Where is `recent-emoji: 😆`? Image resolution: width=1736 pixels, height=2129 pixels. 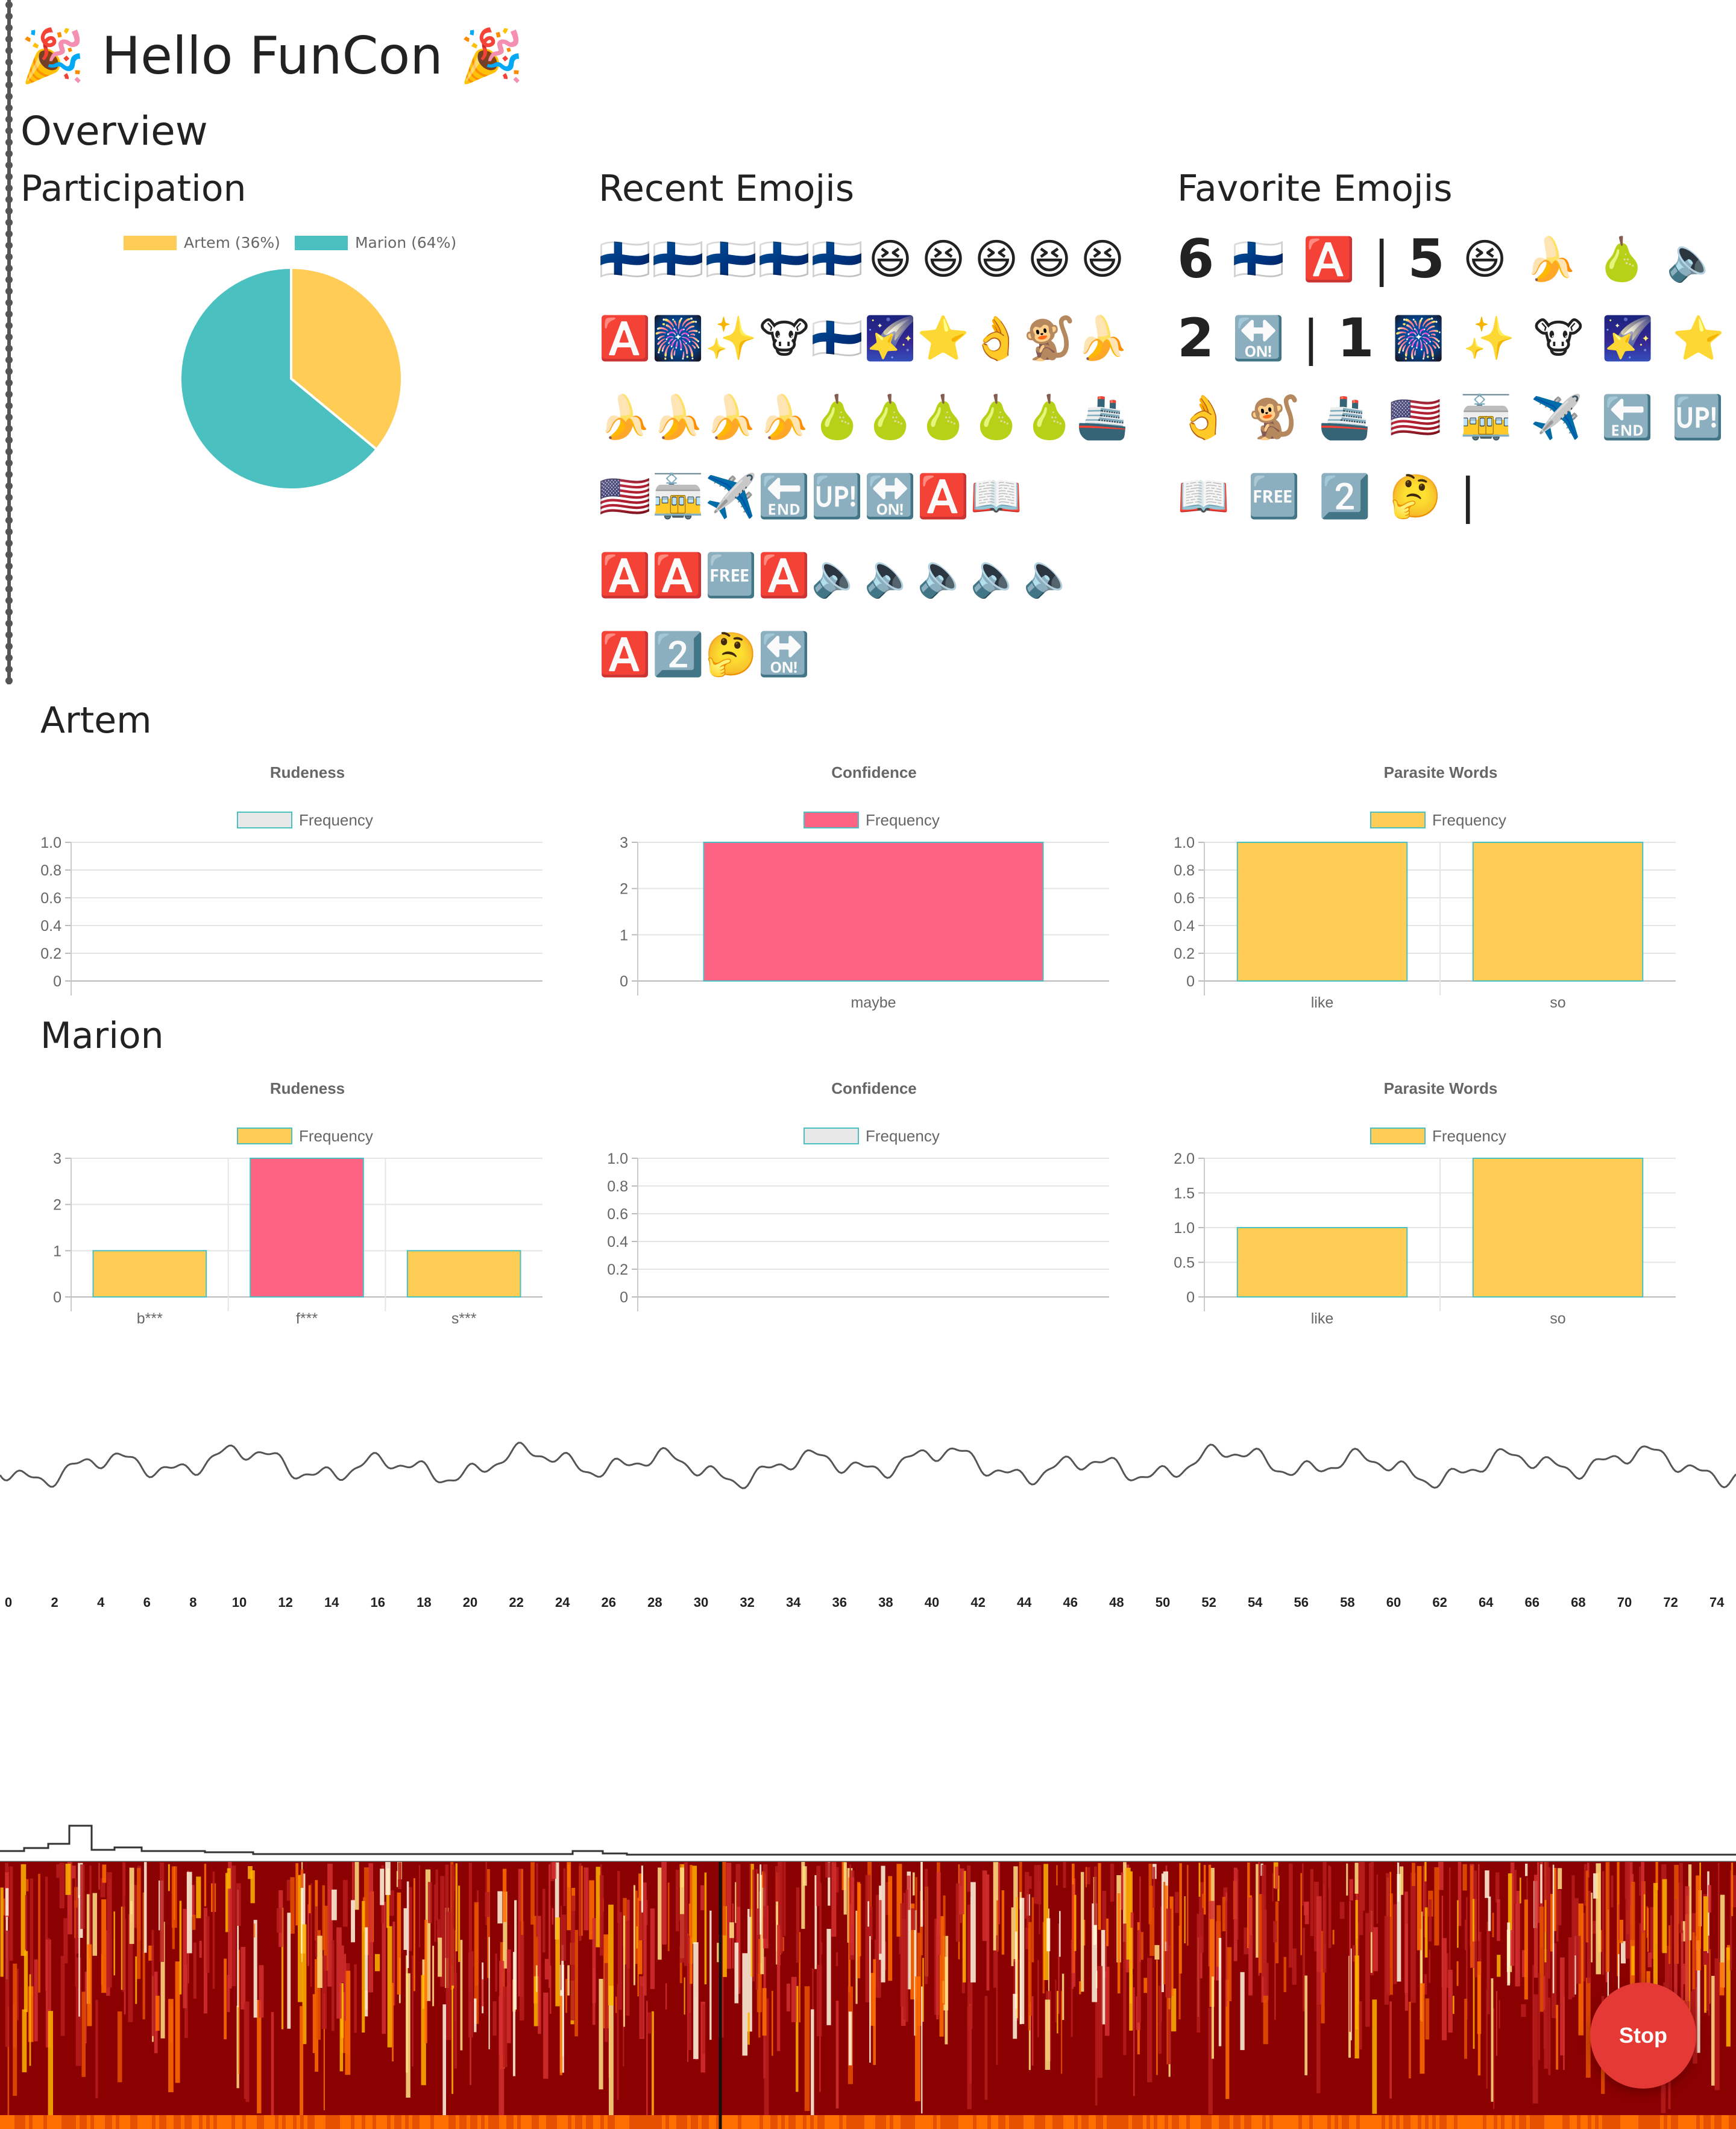
recent-emoji: 😆 is located at coordinates (890, 259).